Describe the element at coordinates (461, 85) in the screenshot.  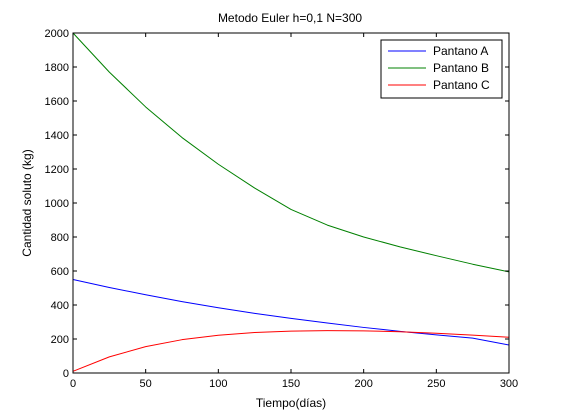
I see `legend-label: Pantano C` at that location.